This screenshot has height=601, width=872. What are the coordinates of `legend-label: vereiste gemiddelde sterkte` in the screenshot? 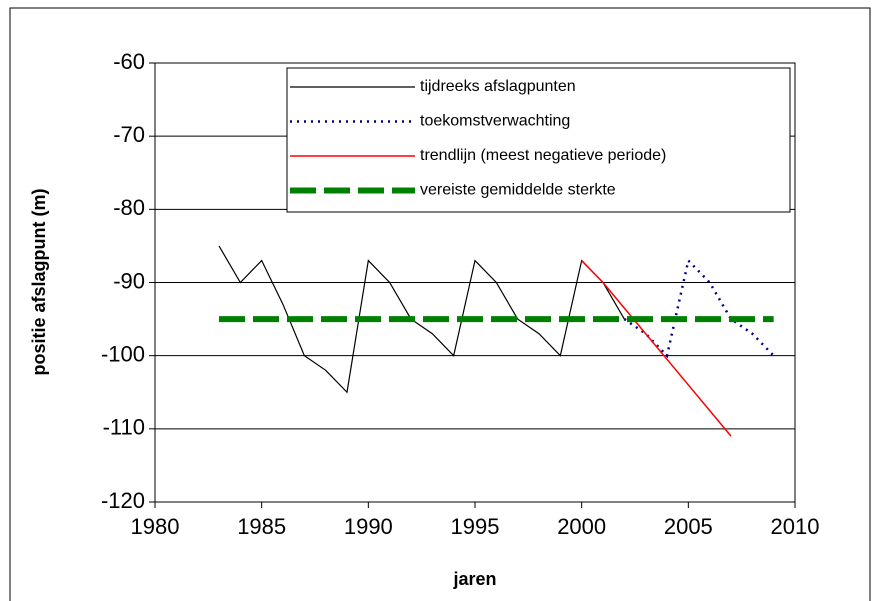 It's located at (518, 190).